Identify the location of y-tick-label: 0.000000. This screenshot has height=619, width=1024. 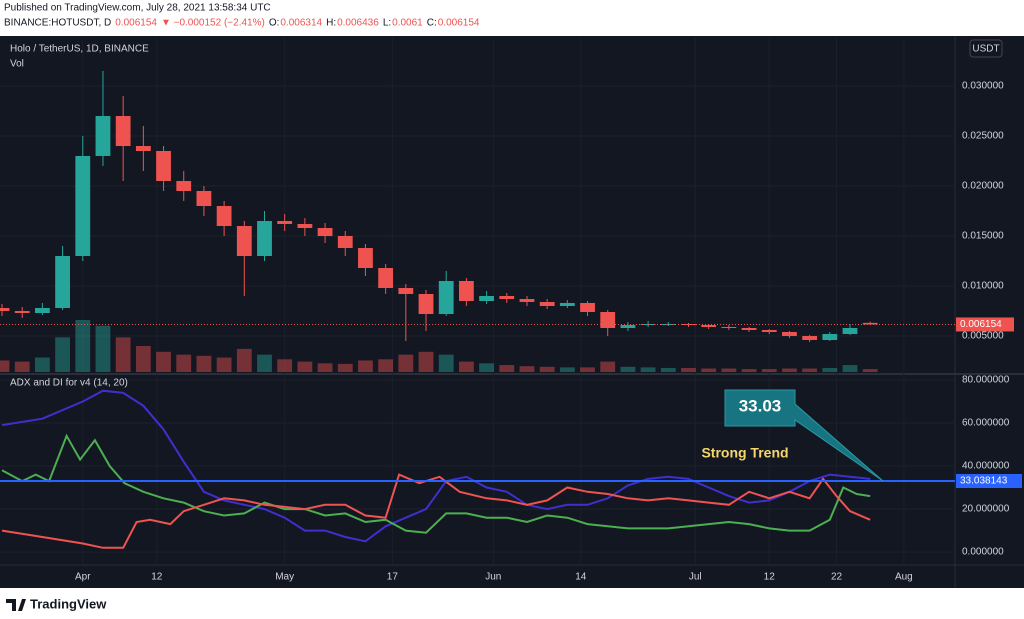
(983, 552).